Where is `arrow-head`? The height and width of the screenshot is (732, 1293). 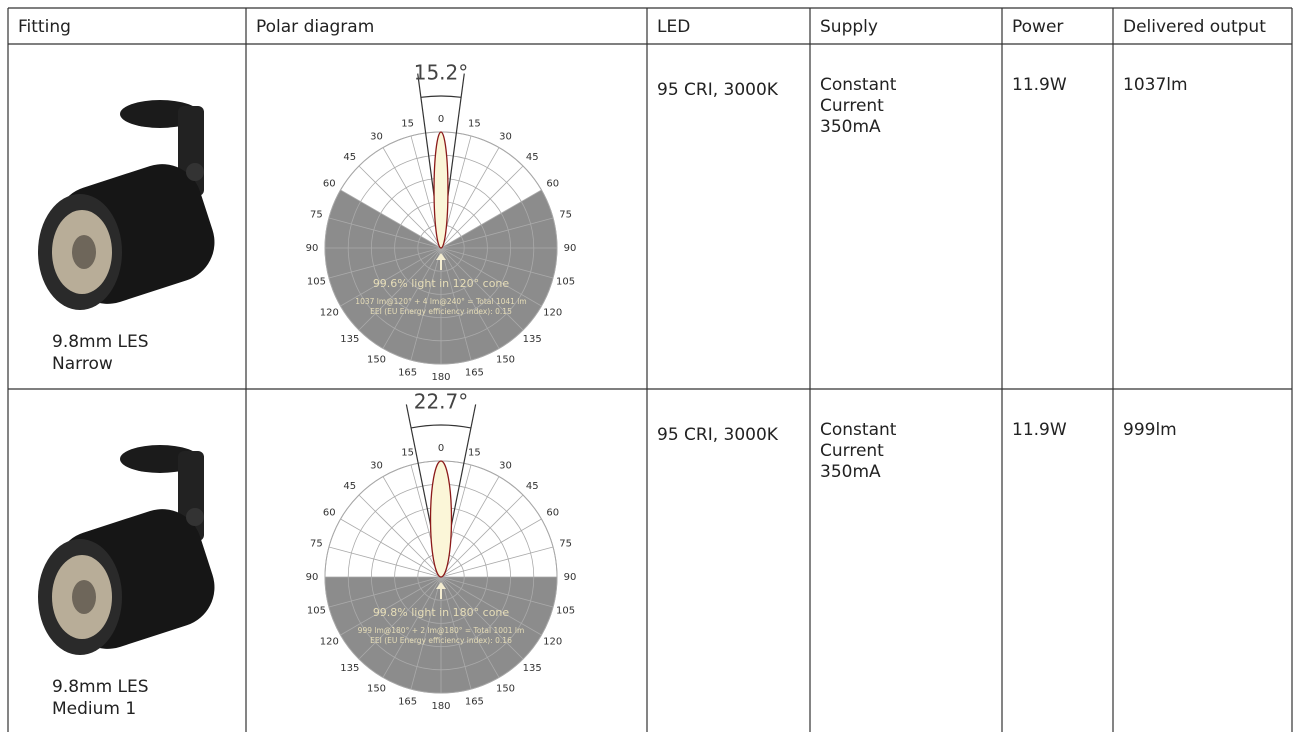
arrow-head is located at coordinates (441, 256).